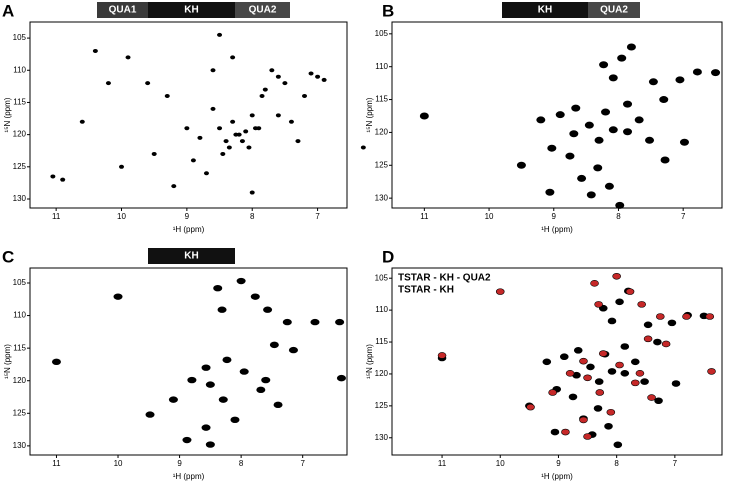 The height and width of the screenshot is (485, 737). I want to click on domain-label: QUA1, so click(123, 10).